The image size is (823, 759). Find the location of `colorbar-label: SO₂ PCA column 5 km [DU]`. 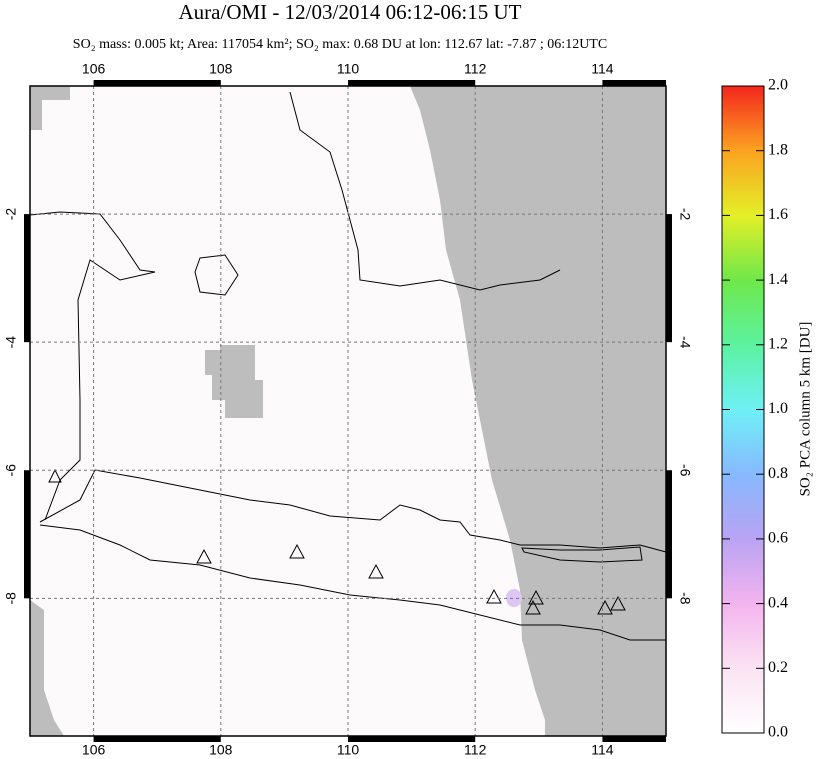

colorbar-label: SO₂ PCA column 5 km [DU] is located at coordinates (805, 409).